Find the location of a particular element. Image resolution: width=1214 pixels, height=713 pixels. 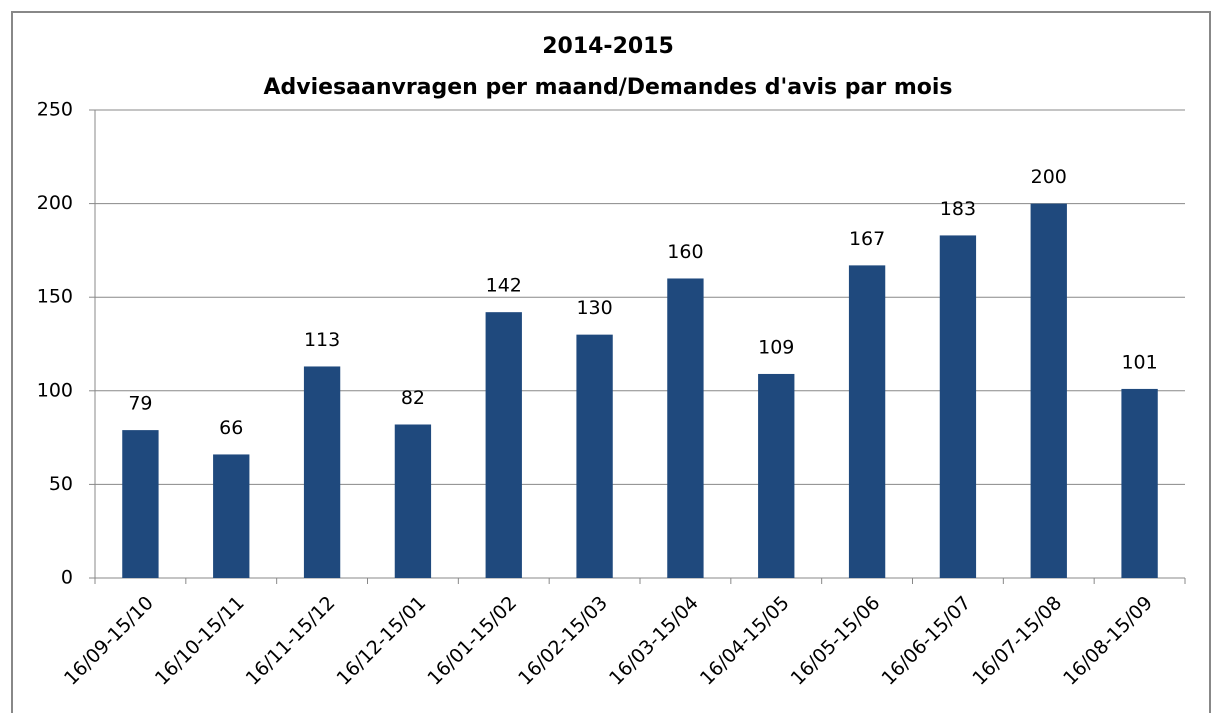

y-tick-label: 0 is located at coordinates (67, 578).